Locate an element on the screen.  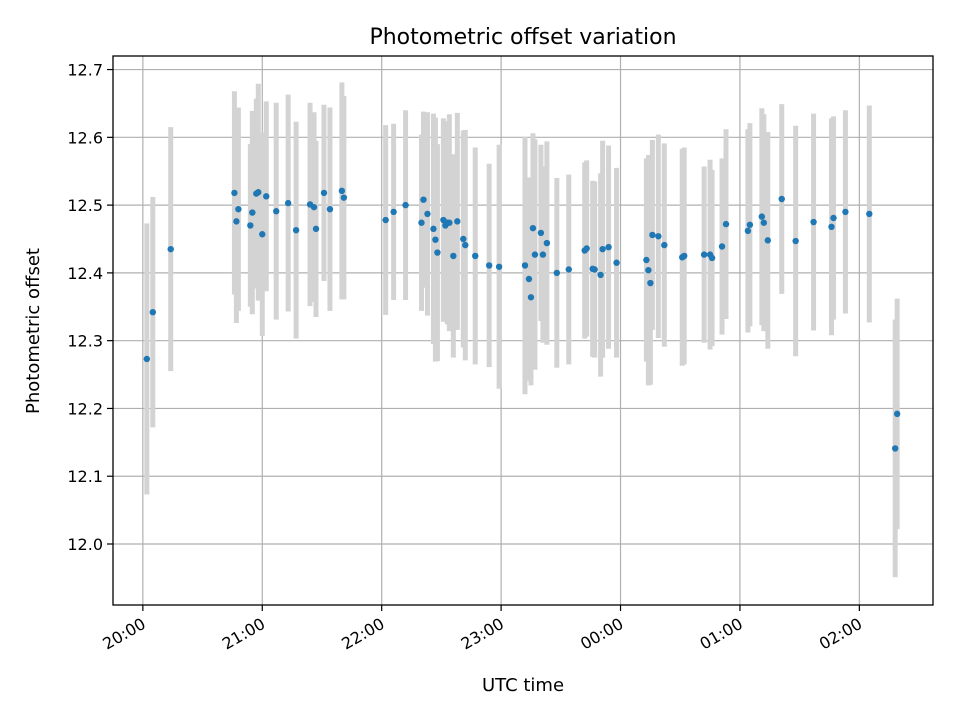
y-tick-label: 12.0 is located at coordinates (85, 544).